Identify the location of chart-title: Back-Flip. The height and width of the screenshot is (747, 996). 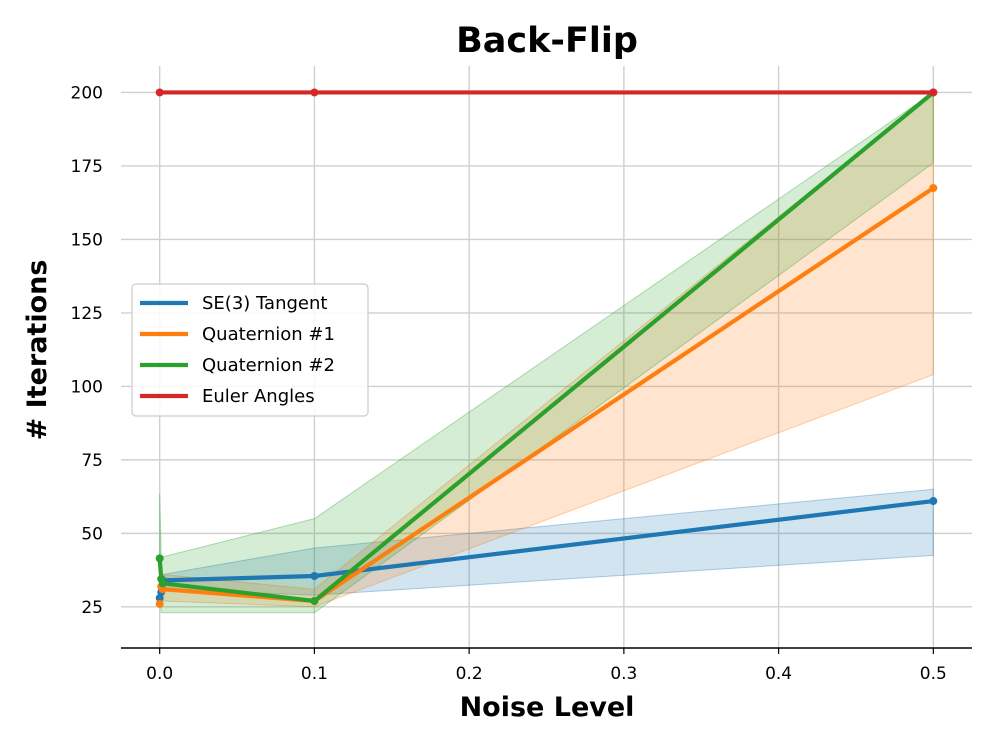
(547, 41).